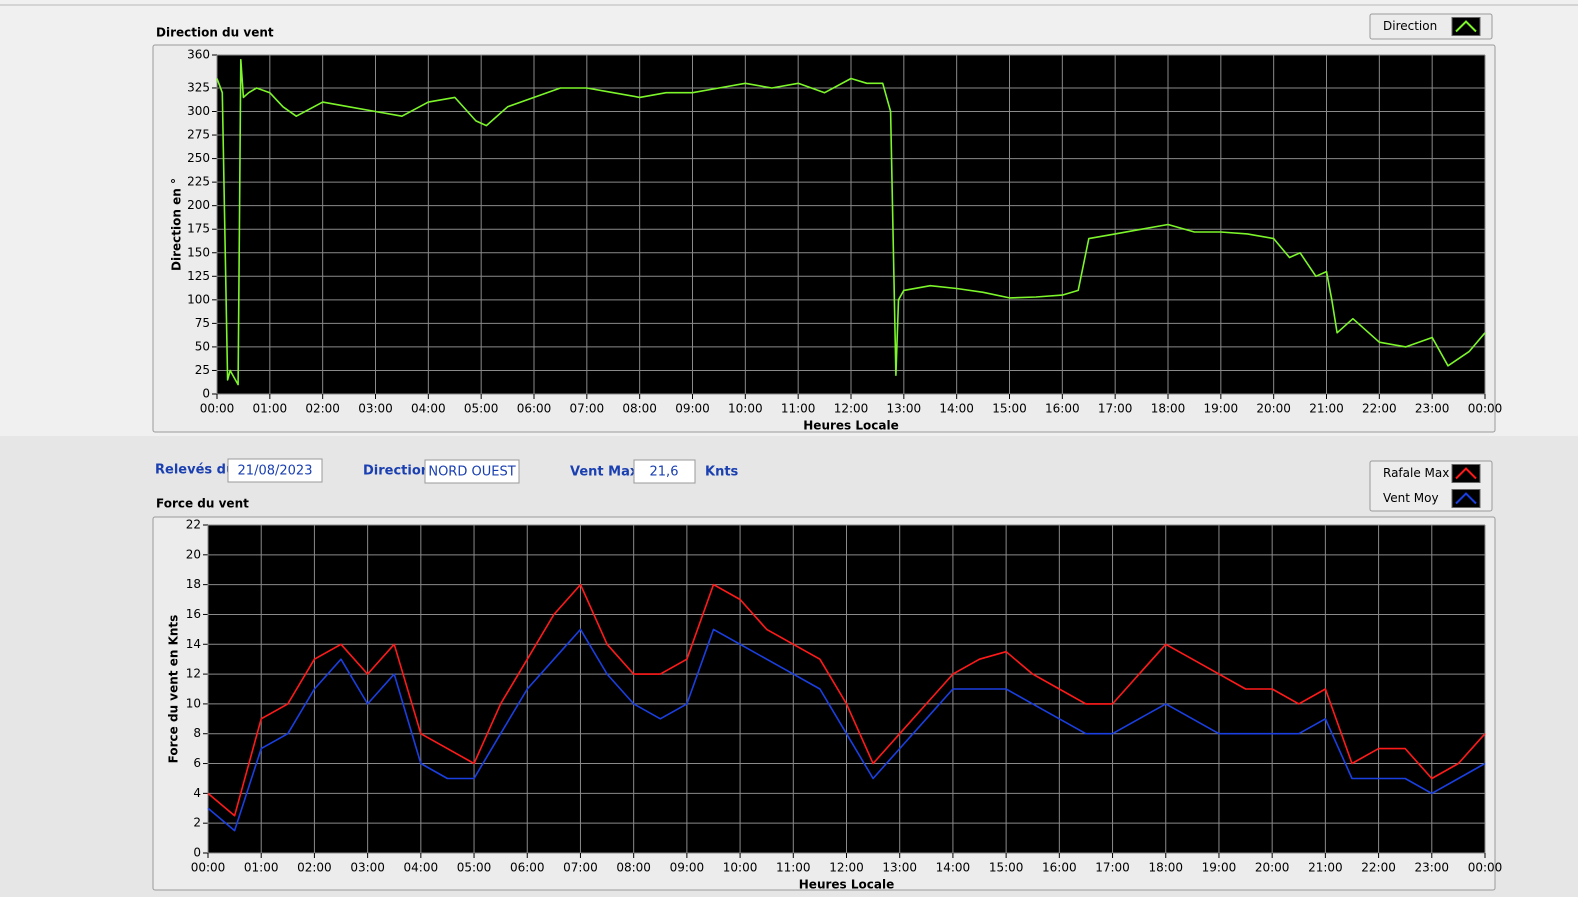  Describe the element at coordinates (177, 224) in the screenshot. I see `y-axis-label: Direction en °` at that location.